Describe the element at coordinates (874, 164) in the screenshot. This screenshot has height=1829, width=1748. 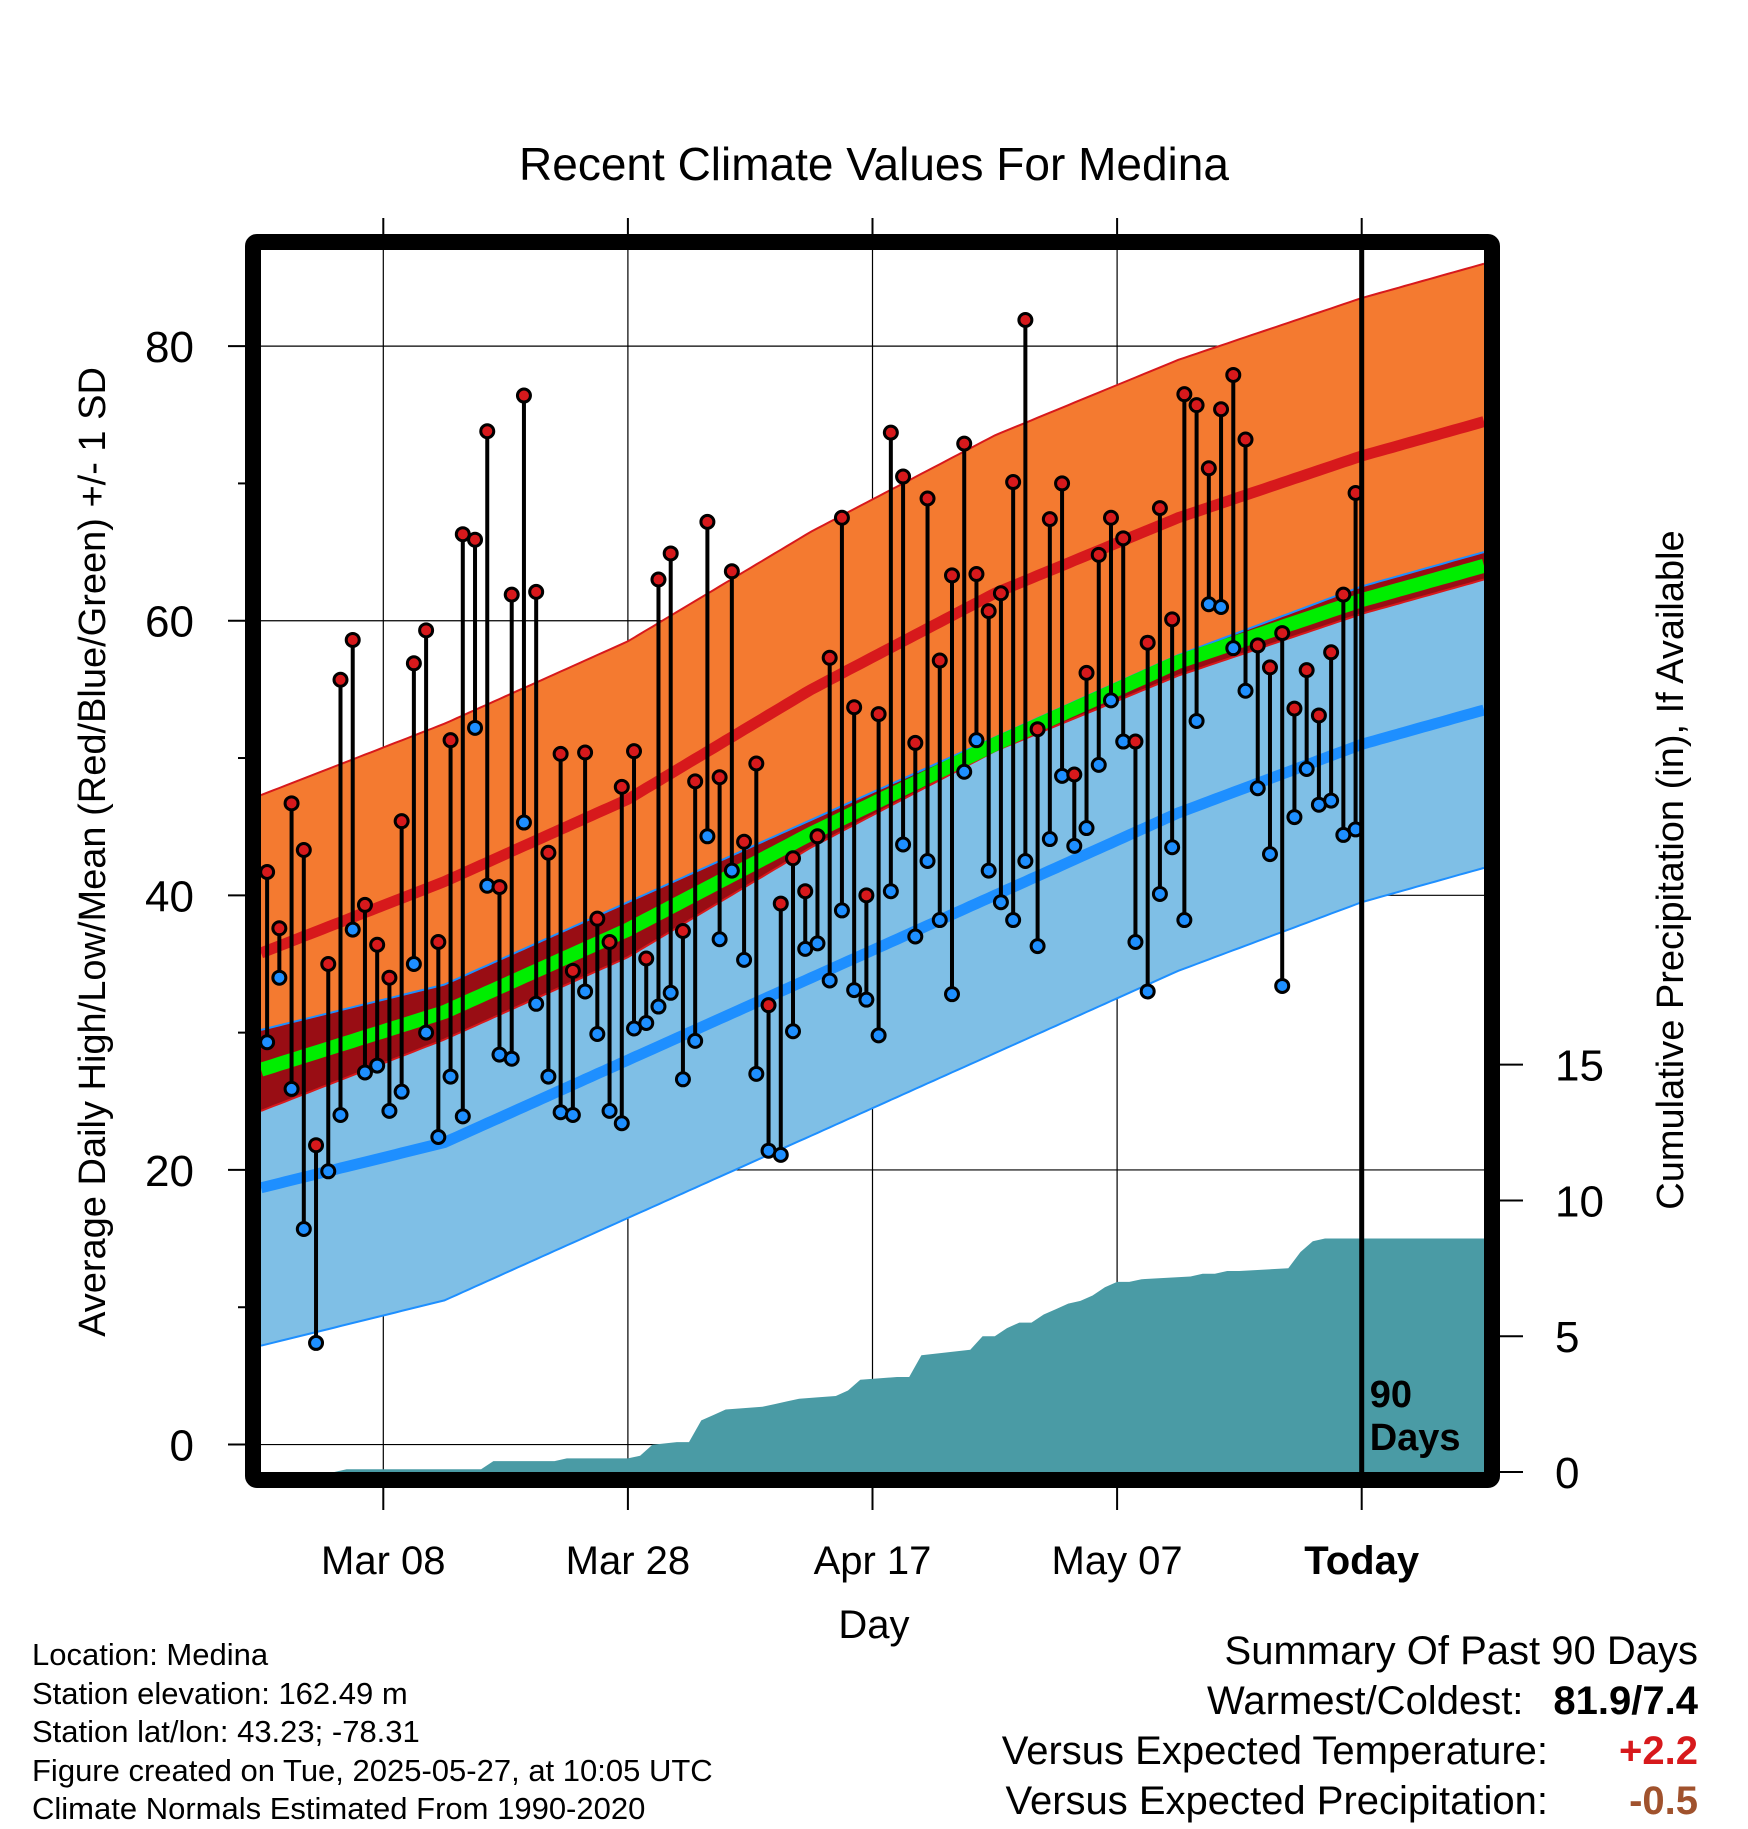
I see `chart-title: Recent Climate Values For Medina` at that location.